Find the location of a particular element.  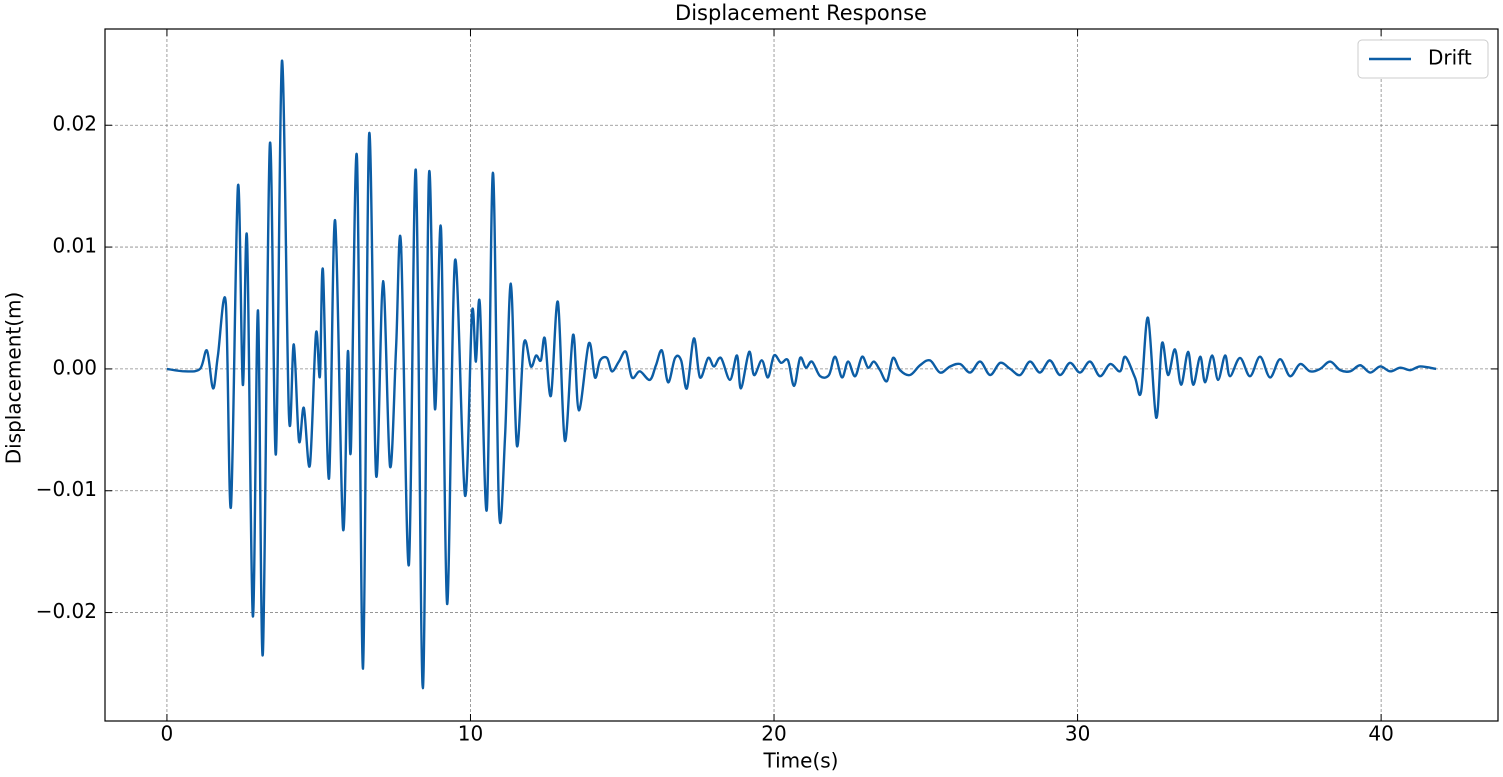

y-tick-label: 0.00 is located at coordinates (74, 367).